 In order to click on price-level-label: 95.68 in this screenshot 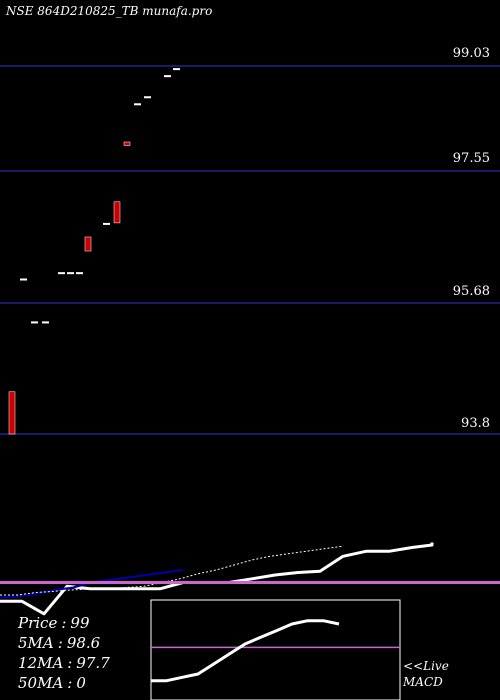, I will do `click(471, 291)`.